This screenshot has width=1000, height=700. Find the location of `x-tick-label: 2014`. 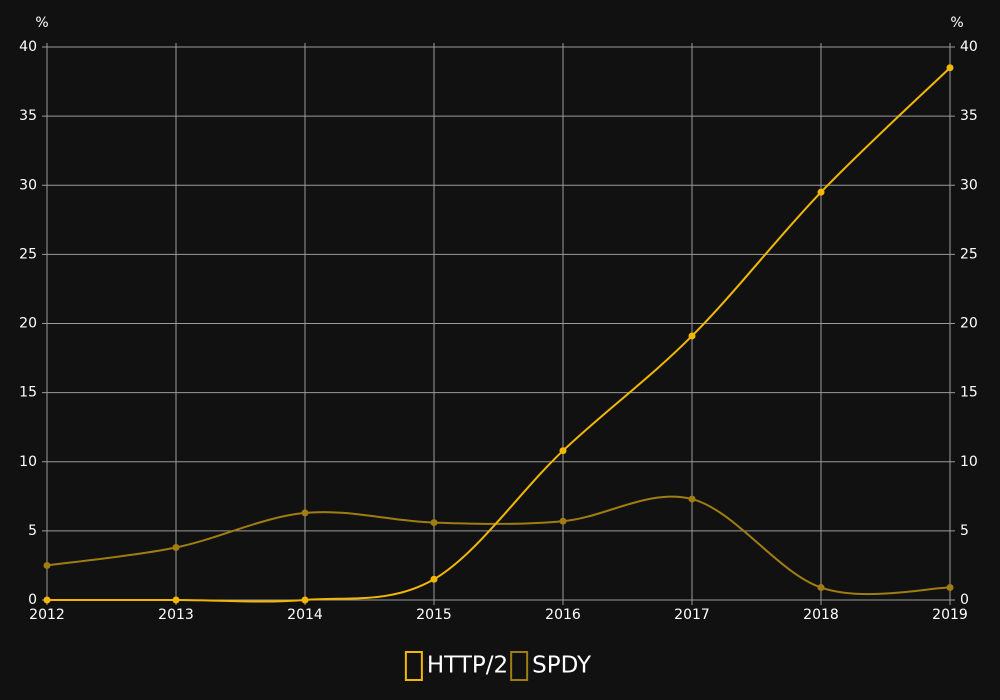

x-tick-label: 2014 is located at coordinates (305, 615).